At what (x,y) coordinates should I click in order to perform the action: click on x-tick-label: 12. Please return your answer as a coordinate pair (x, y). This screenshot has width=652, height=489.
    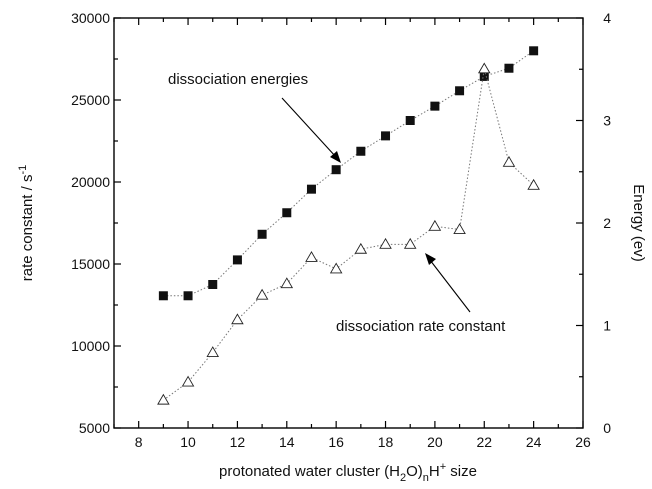
    Looking at the image, I should click on (238, 442).